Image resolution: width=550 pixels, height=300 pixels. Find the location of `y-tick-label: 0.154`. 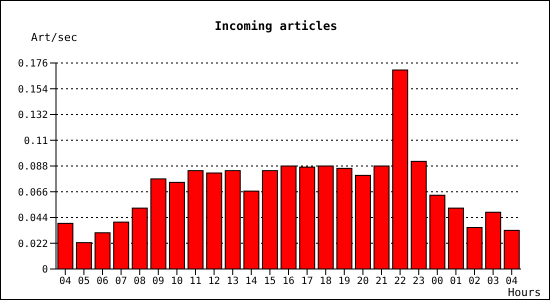

y-tick-label: 0.154 is located at coordinates (33, 90).